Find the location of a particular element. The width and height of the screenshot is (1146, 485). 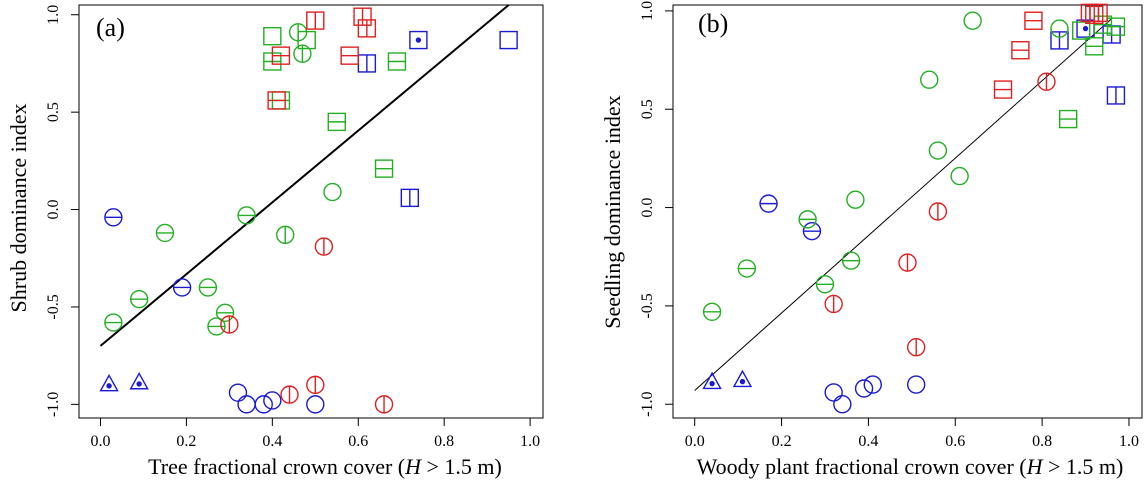

y-tick-label: -0.5 is located at coordinates (53, 306).